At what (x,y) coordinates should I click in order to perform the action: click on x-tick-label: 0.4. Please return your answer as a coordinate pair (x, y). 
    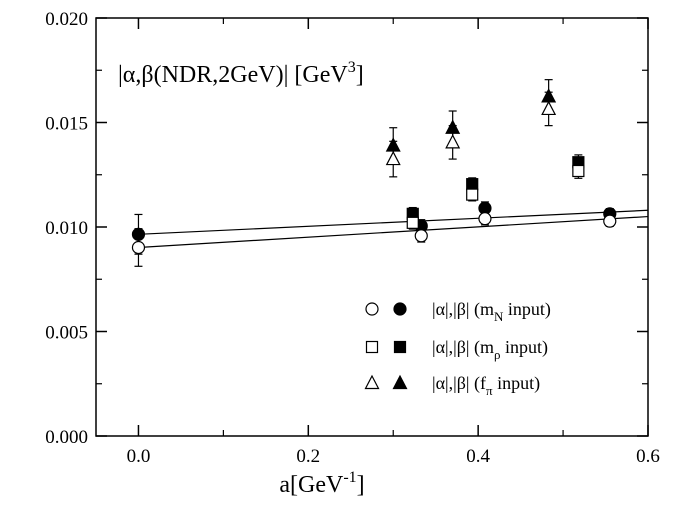
    Looking at the image, I should click on (478, 456).